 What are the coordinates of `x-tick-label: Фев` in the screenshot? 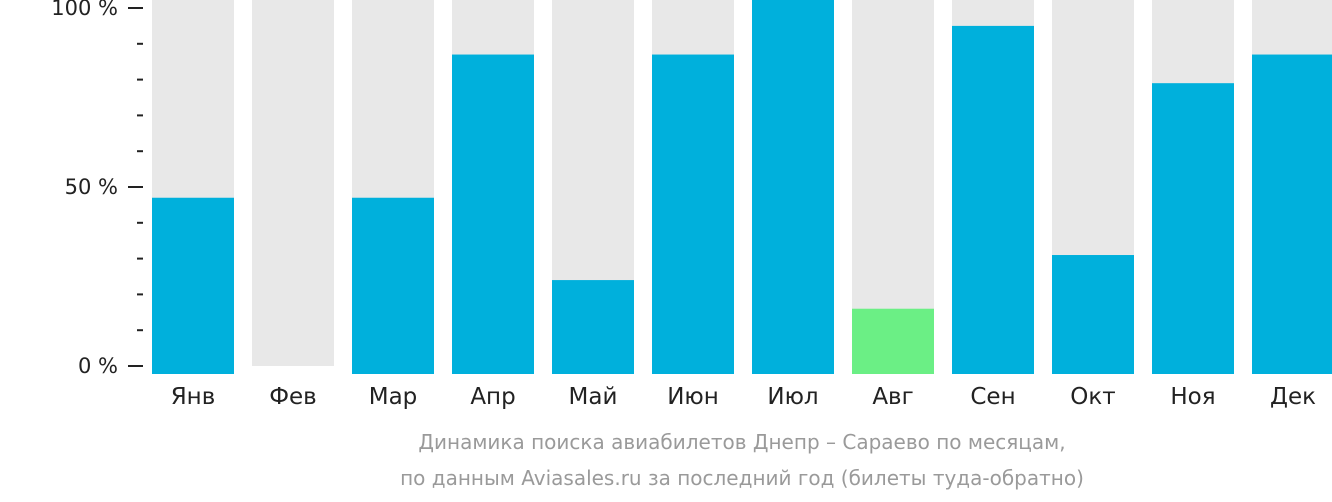 It's located at (293, 397).